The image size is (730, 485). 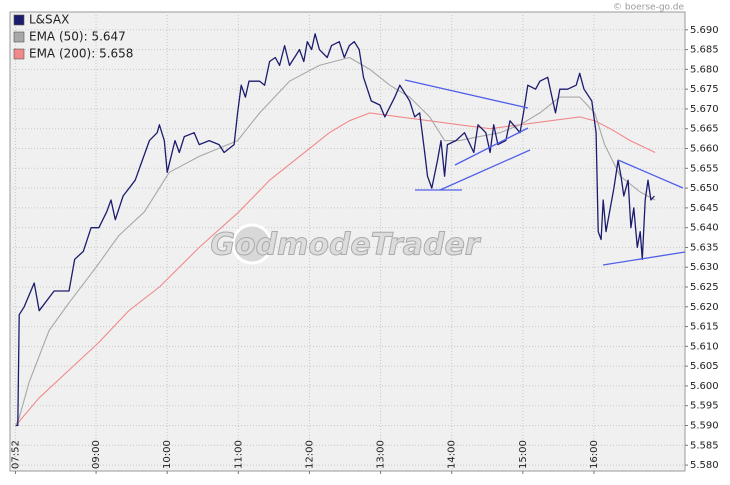 What do you see at coordinates (49, 20) in the screenshot?
I see `legend-label: L&SAX` at bounding box center [49, 20].